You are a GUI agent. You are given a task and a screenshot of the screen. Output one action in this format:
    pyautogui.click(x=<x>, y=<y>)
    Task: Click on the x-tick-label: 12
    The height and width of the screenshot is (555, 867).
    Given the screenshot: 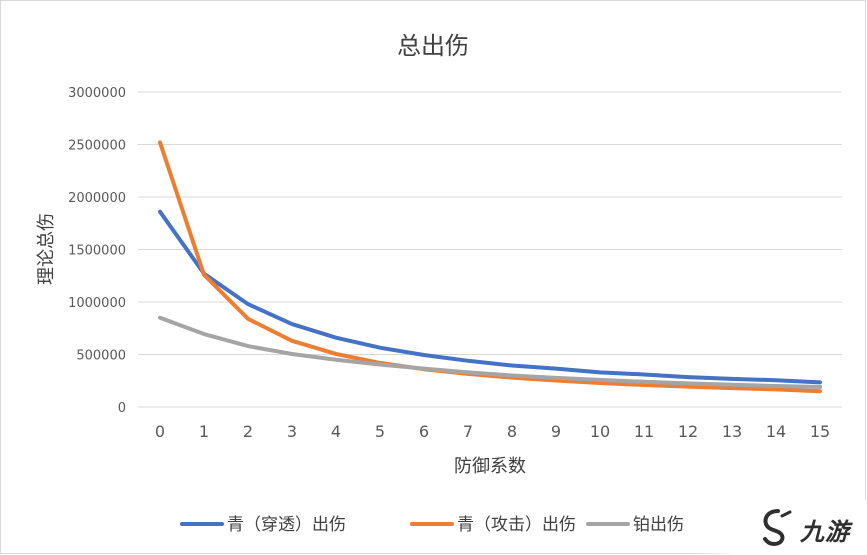 What is the action you would take?
    pyautogui.click(x=688, y=431)
    